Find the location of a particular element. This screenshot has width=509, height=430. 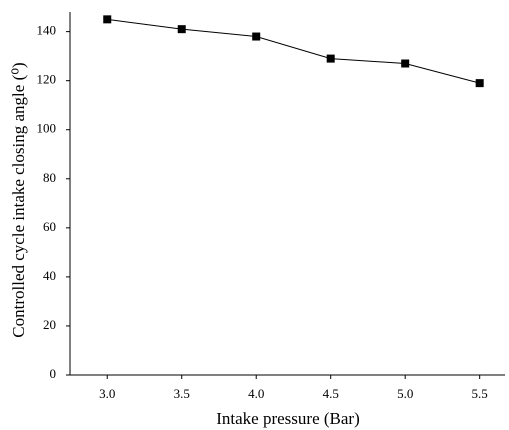

y-tick-label: 0 is located at coordinates (53, 373).